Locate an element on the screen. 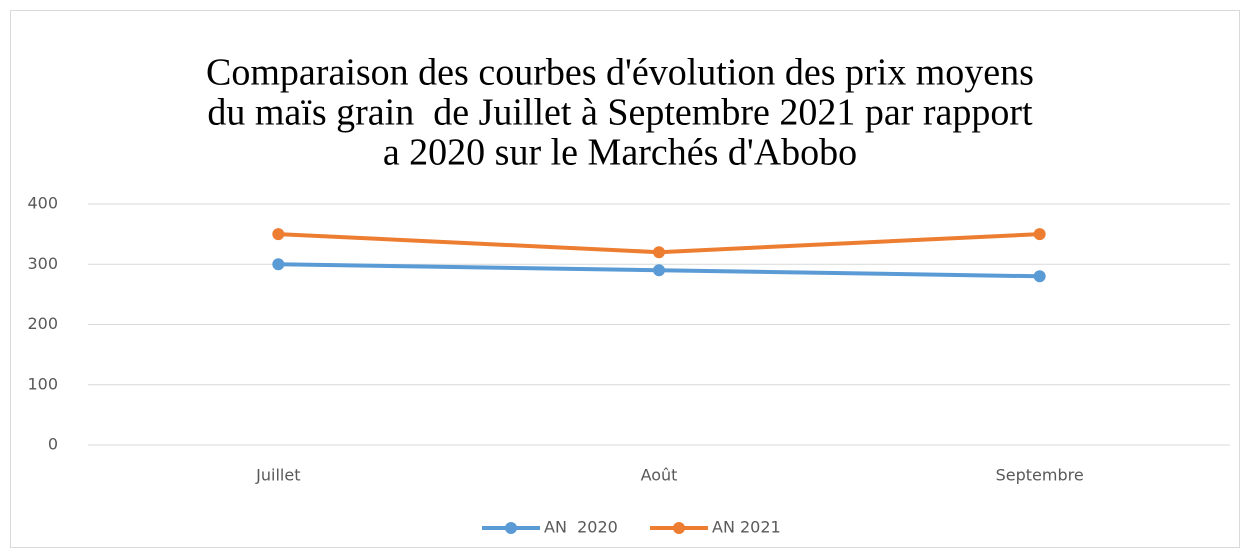 This screenshot has height=558, width=1249. legend-label: AN 2020 is located at coordinates (581, 527).